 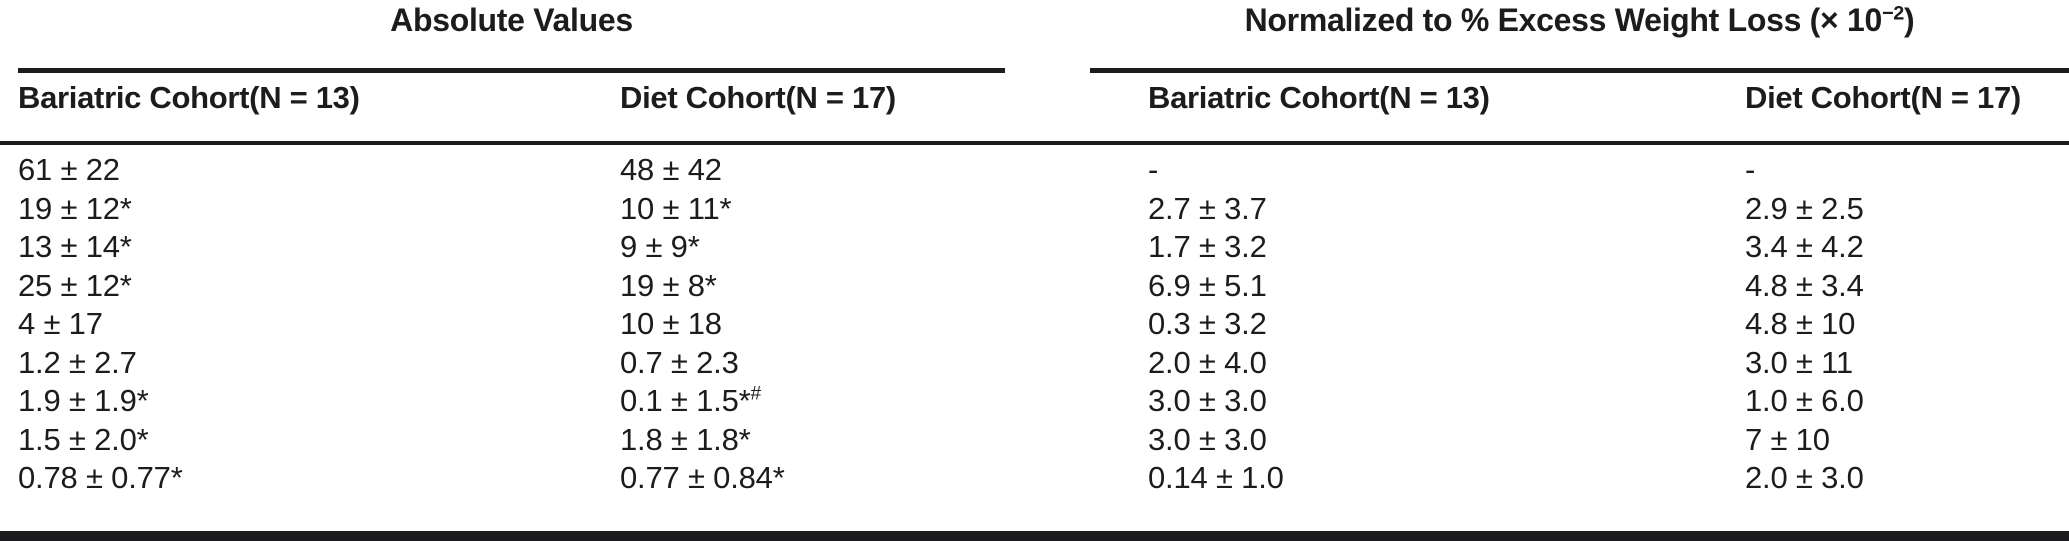 What do you see at coordinates (1034, 536) in the screenshot?
I see `bottom-rule` at bounding box center [1034, 536].